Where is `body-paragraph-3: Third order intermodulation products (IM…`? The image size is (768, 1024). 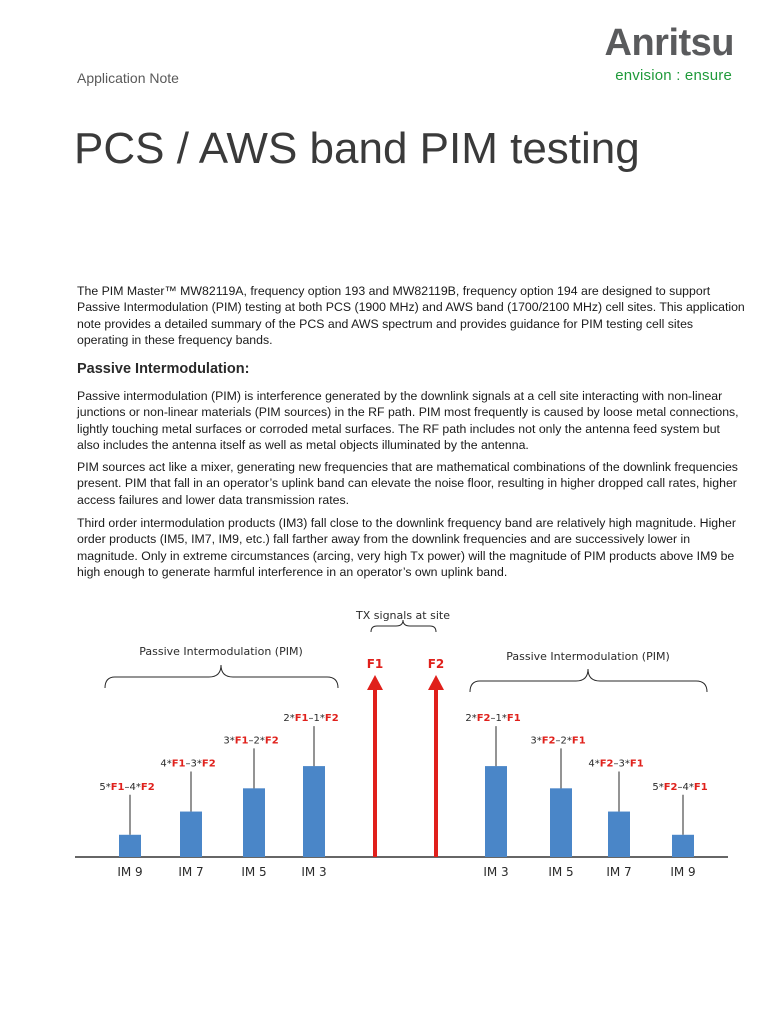
body-paragraph-3: Third order intermodulation products (IM… is located at coordinates (406, 548).